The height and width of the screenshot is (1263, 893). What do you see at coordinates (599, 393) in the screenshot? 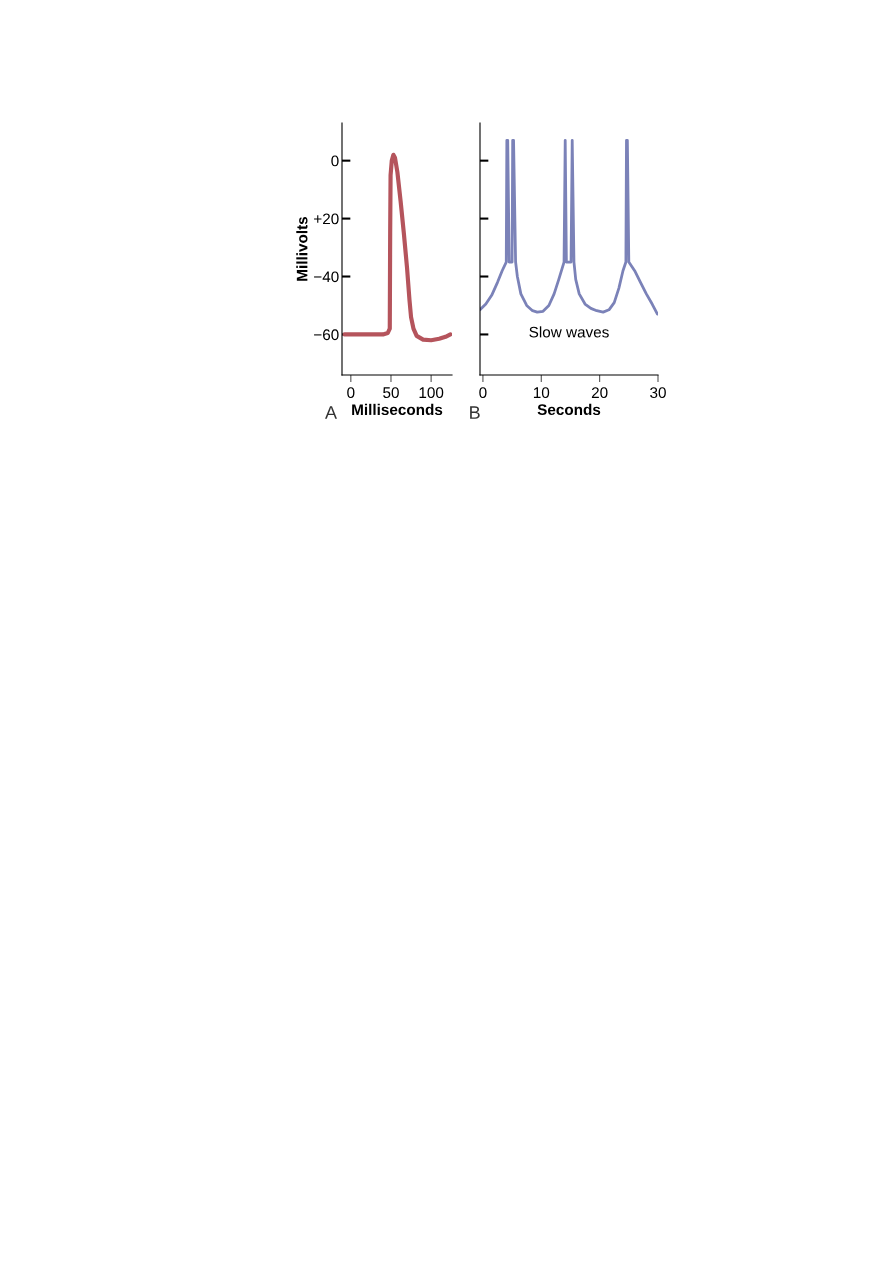
I see `x-tick-label: 20` at bounding box center [599, 393].